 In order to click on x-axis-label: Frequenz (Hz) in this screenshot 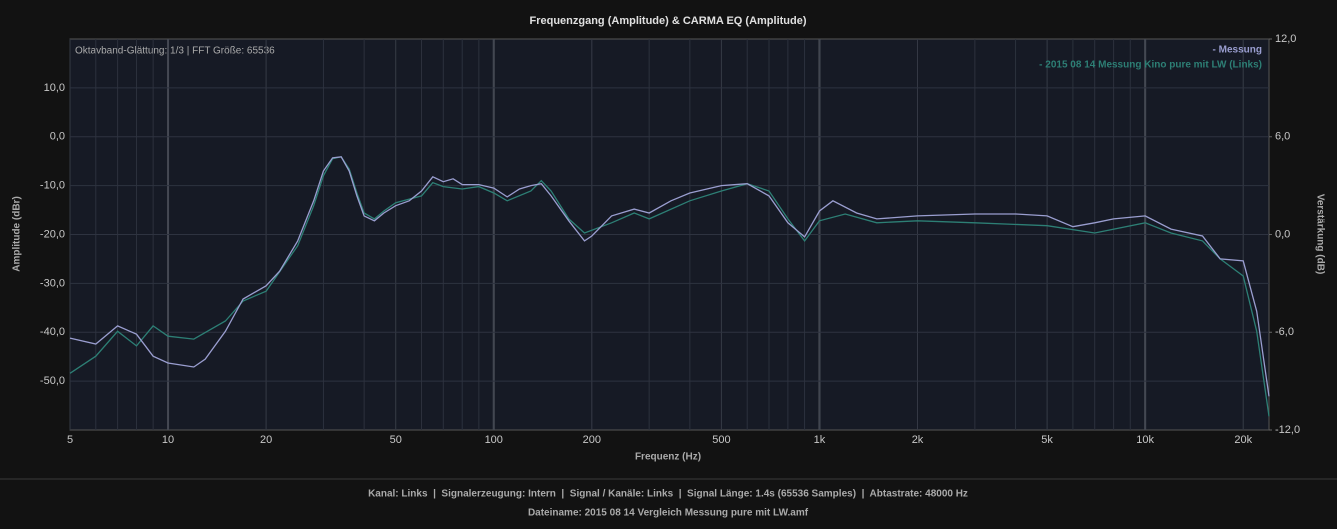, I will do `click(668, 457)`.